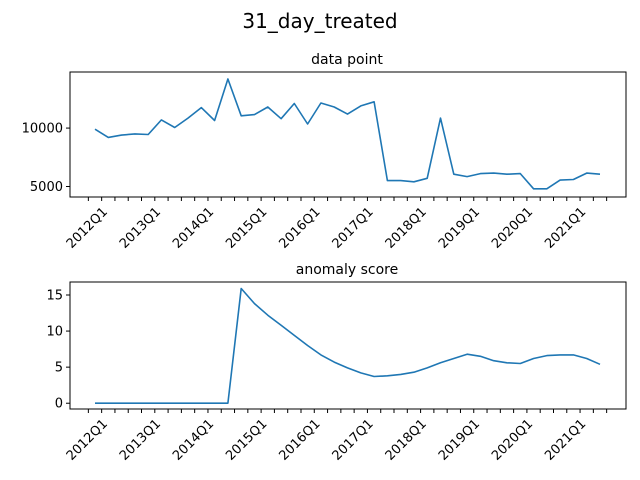  What do you see at coordinates (46, 158) in the screenshot?
I see `data-point-y-axis: 5000 10000` at bounding box center [46, 158].